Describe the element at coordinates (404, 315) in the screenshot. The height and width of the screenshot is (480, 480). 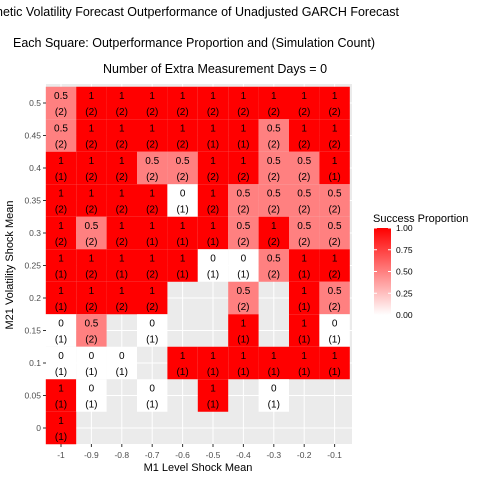
I see `legend-label: 0.00` at that location.